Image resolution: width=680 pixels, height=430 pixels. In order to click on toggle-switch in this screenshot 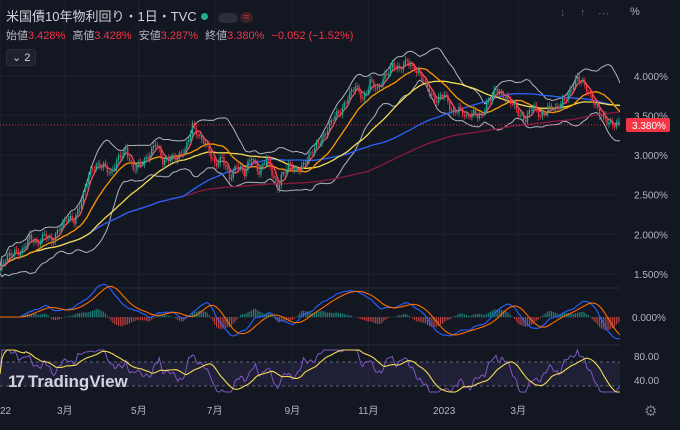, I will do `click(227, 17)`.